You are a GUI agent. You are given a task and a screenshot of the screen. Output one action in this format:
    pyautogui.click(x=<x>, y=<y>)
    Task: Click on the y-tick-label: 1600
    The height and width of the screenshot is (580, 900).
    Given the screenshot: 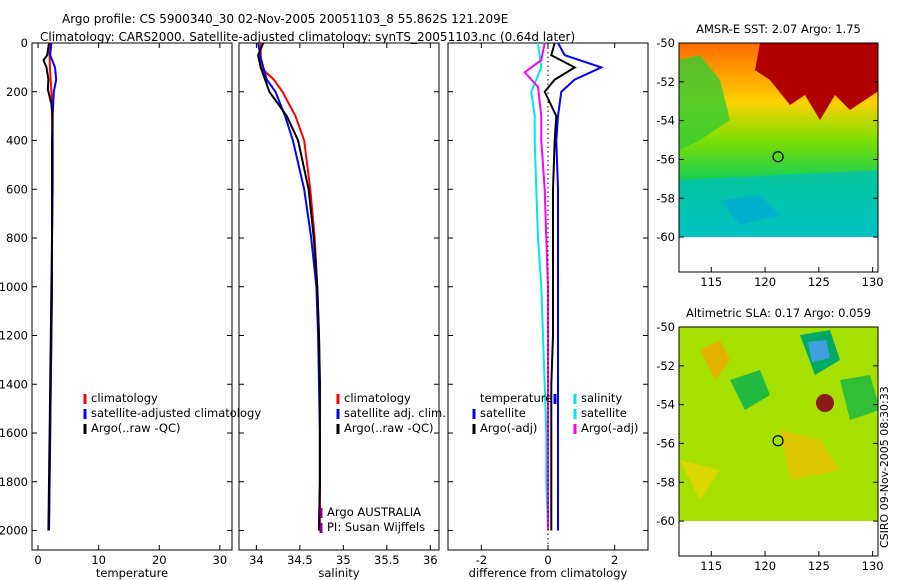 What is the action you would take?
    pyautogui.click(x=14, y=433)
    